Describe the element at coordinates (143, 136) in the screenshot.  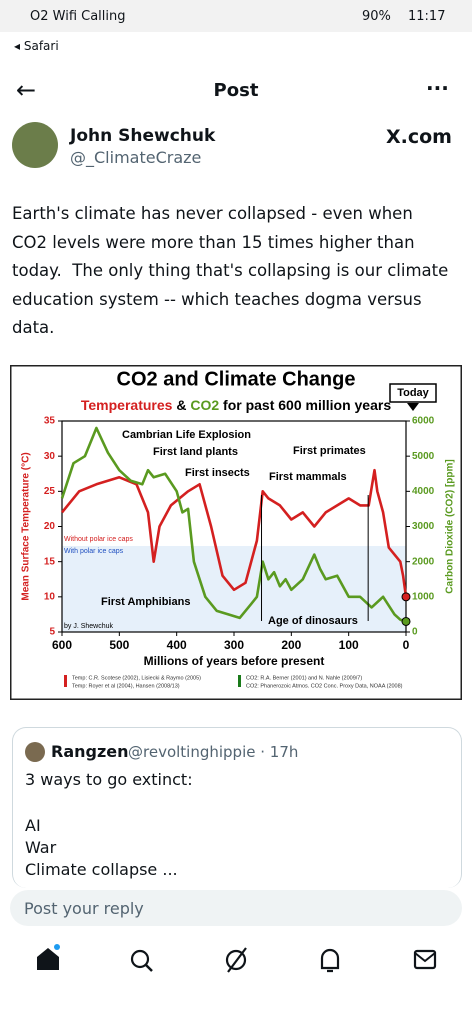
I see `author-name: John Shewchuk` at that location.